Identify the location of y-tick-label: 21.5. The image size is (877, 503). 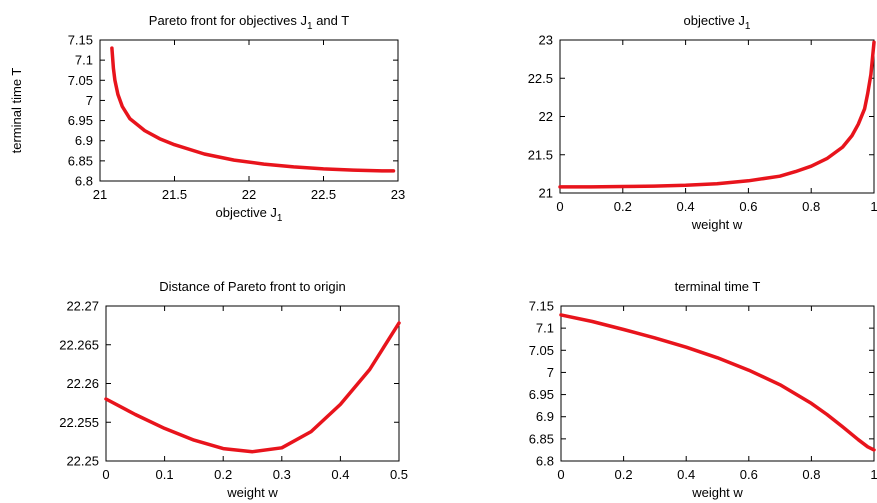
(540, 154).